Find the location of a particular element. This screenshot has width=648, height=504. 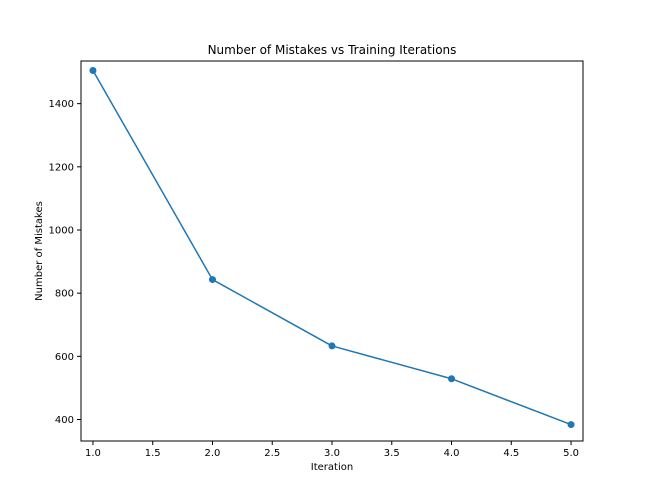

y-tick-label: 800 is located at coordinates (64, 294).